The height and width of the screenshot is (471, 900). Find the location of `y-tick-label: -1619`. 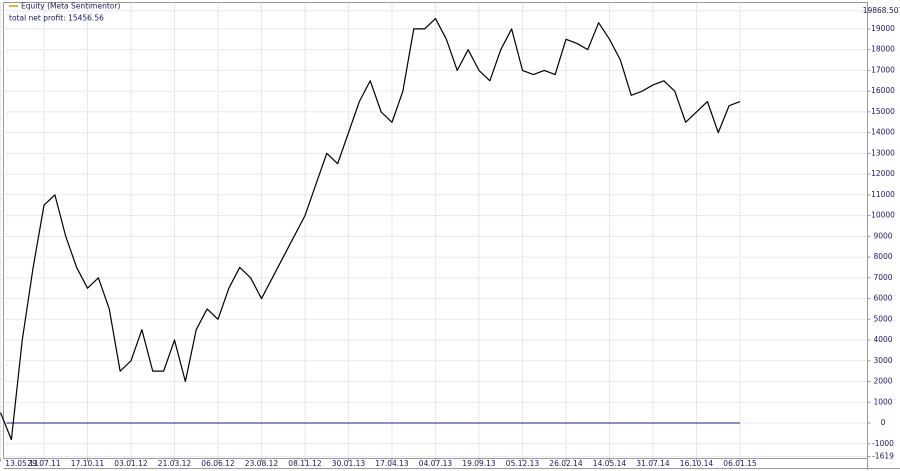

y-tick-label: -1619 is located at coordinates (883, 456).